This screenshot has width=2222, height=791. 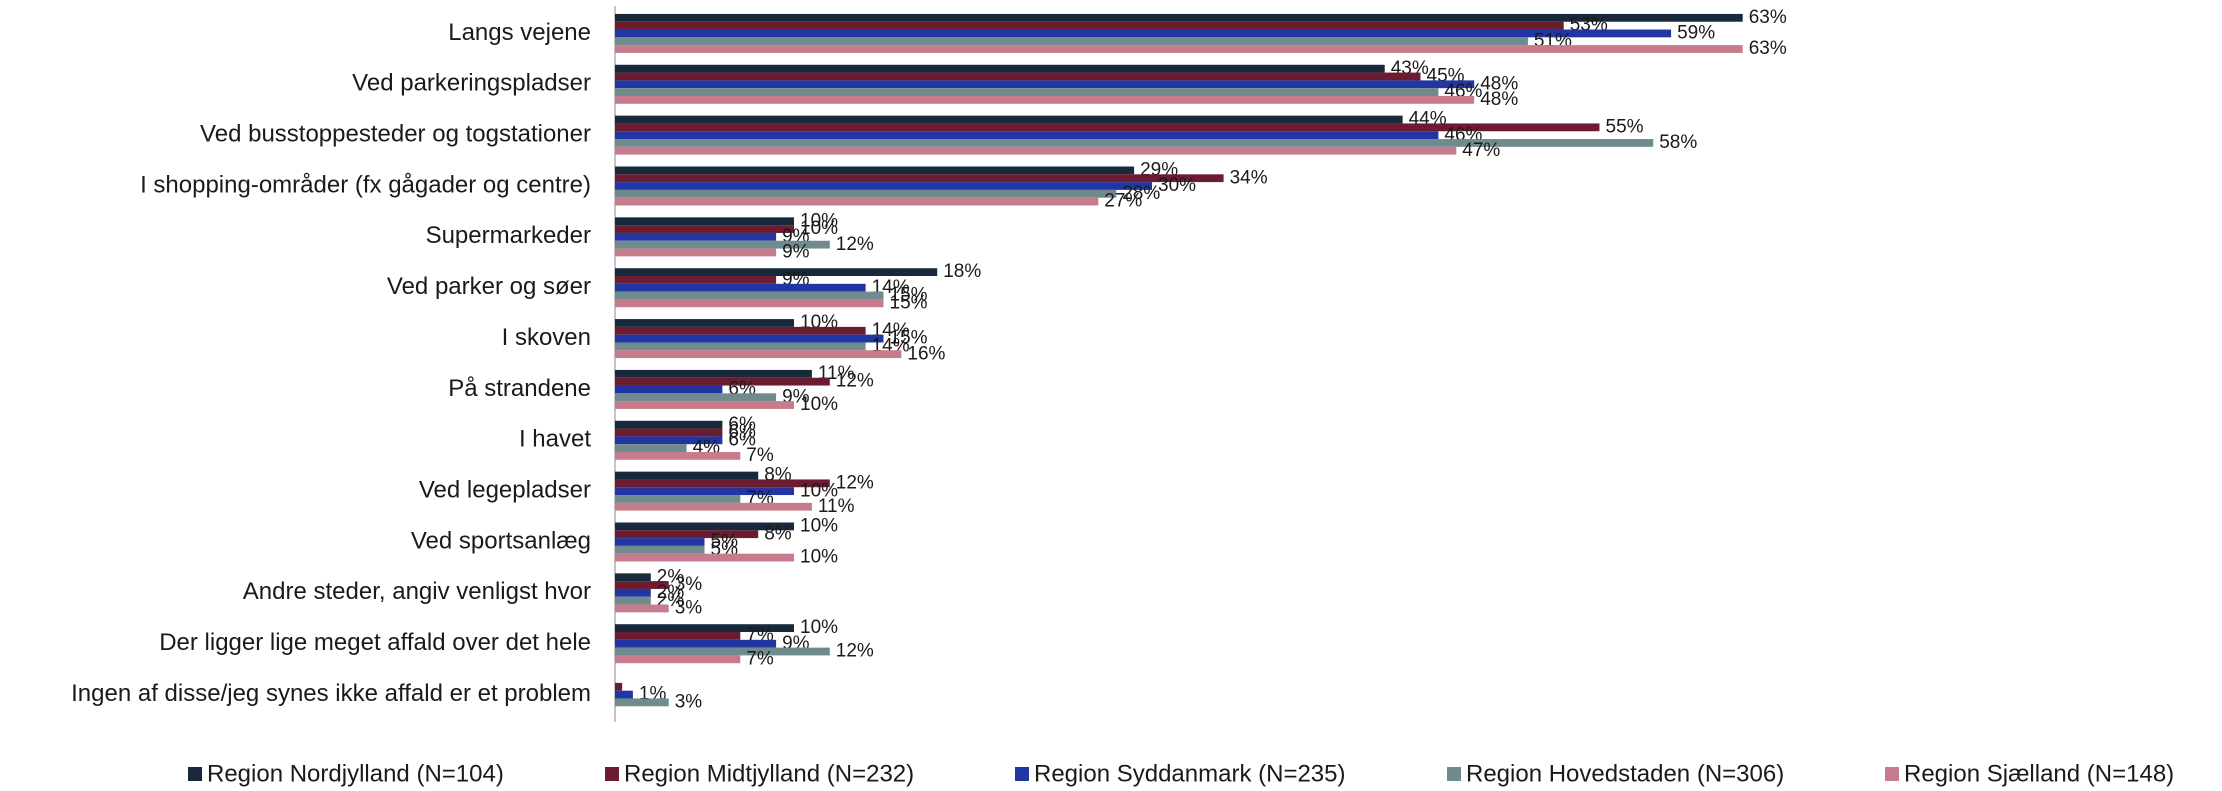 I want to click on data-label: 30%, so click(x=1177, y=185).